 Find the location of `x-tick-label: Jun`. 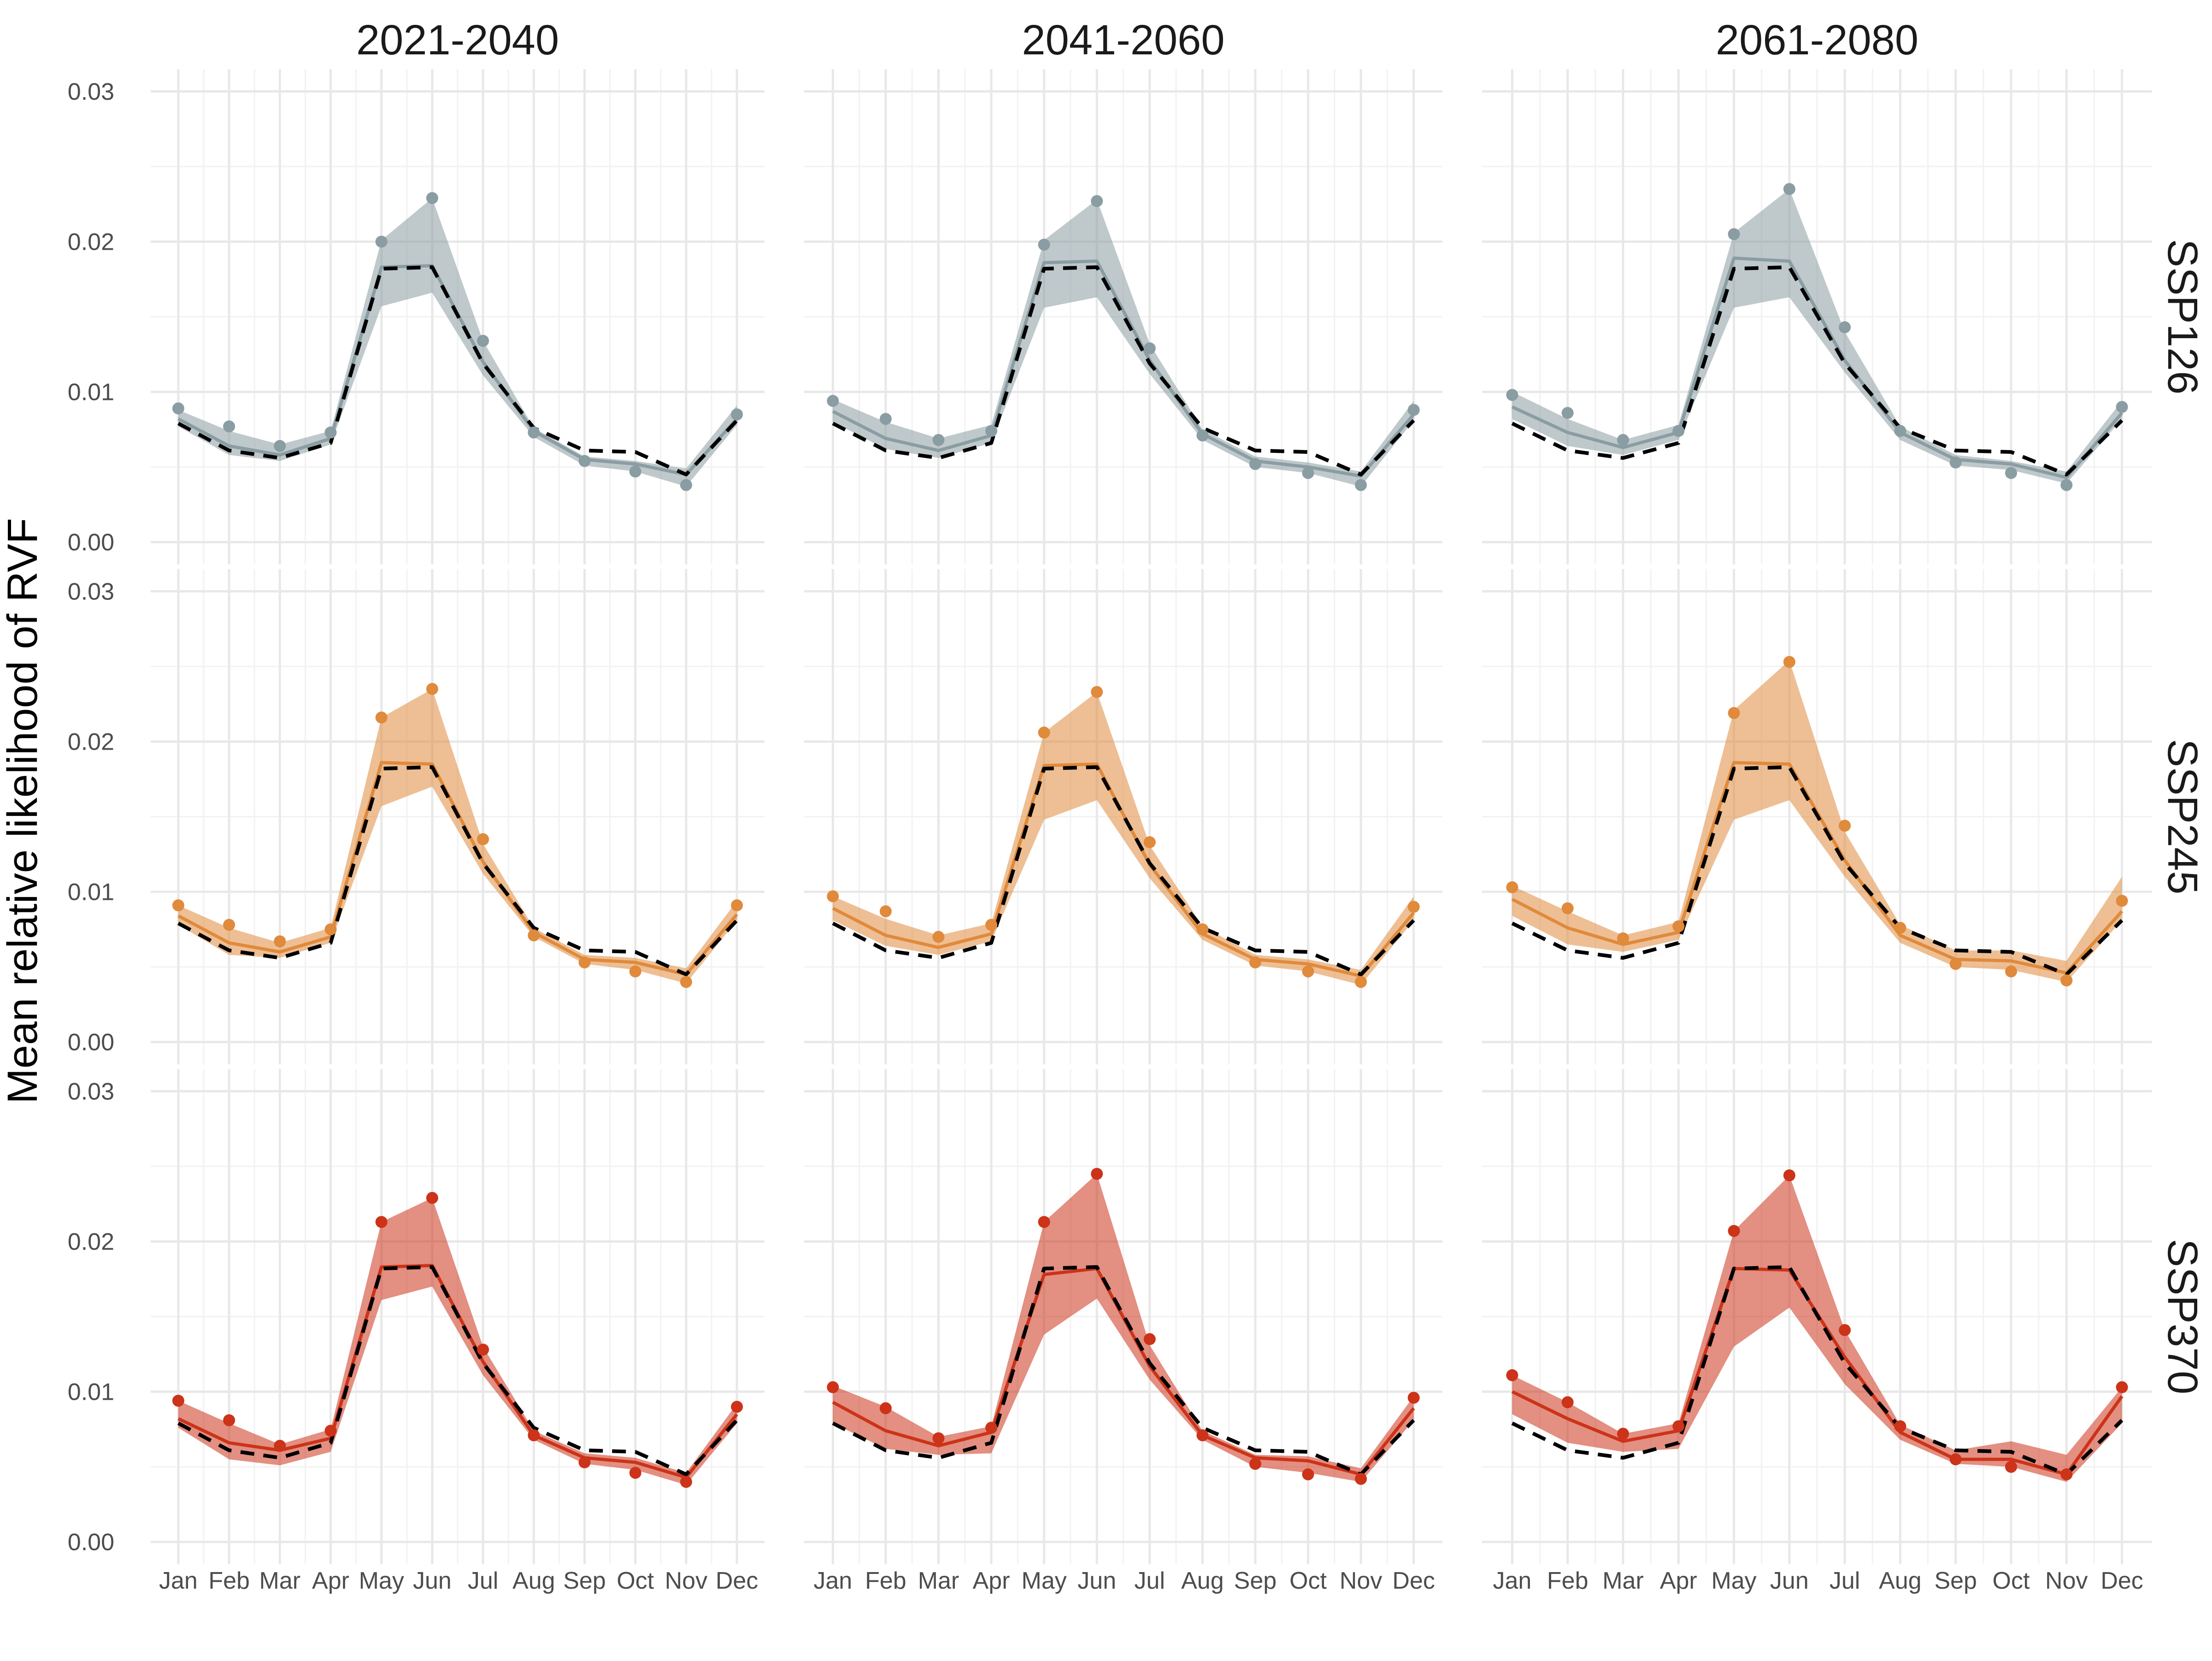

x-tick-label: Jun is located at coordinates (1789, 1580).